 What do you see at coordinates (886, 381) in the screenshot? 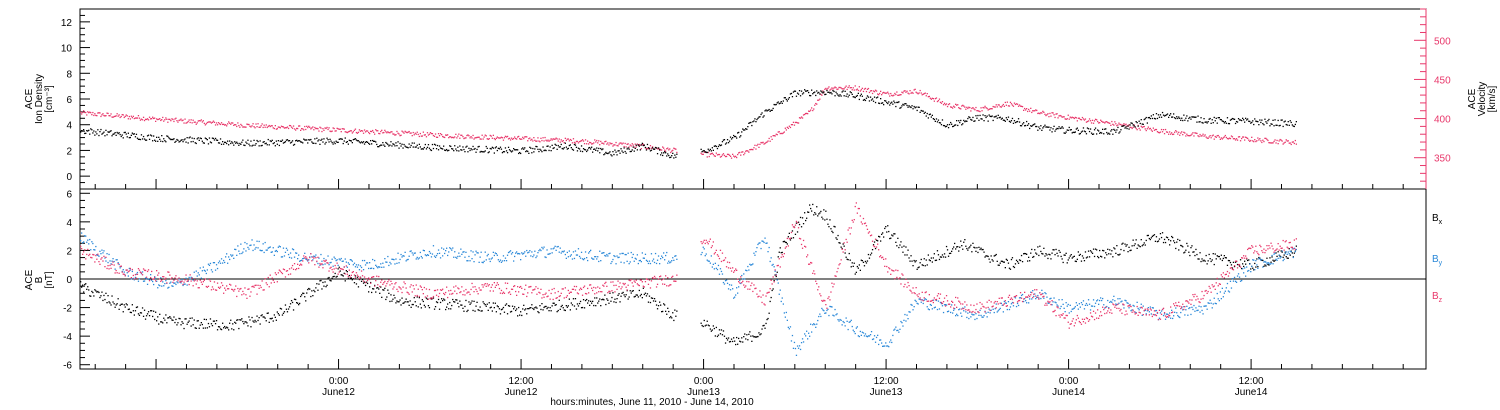
I see `x-tick-label-hour: 12:00` at bounding box center [886, 381].